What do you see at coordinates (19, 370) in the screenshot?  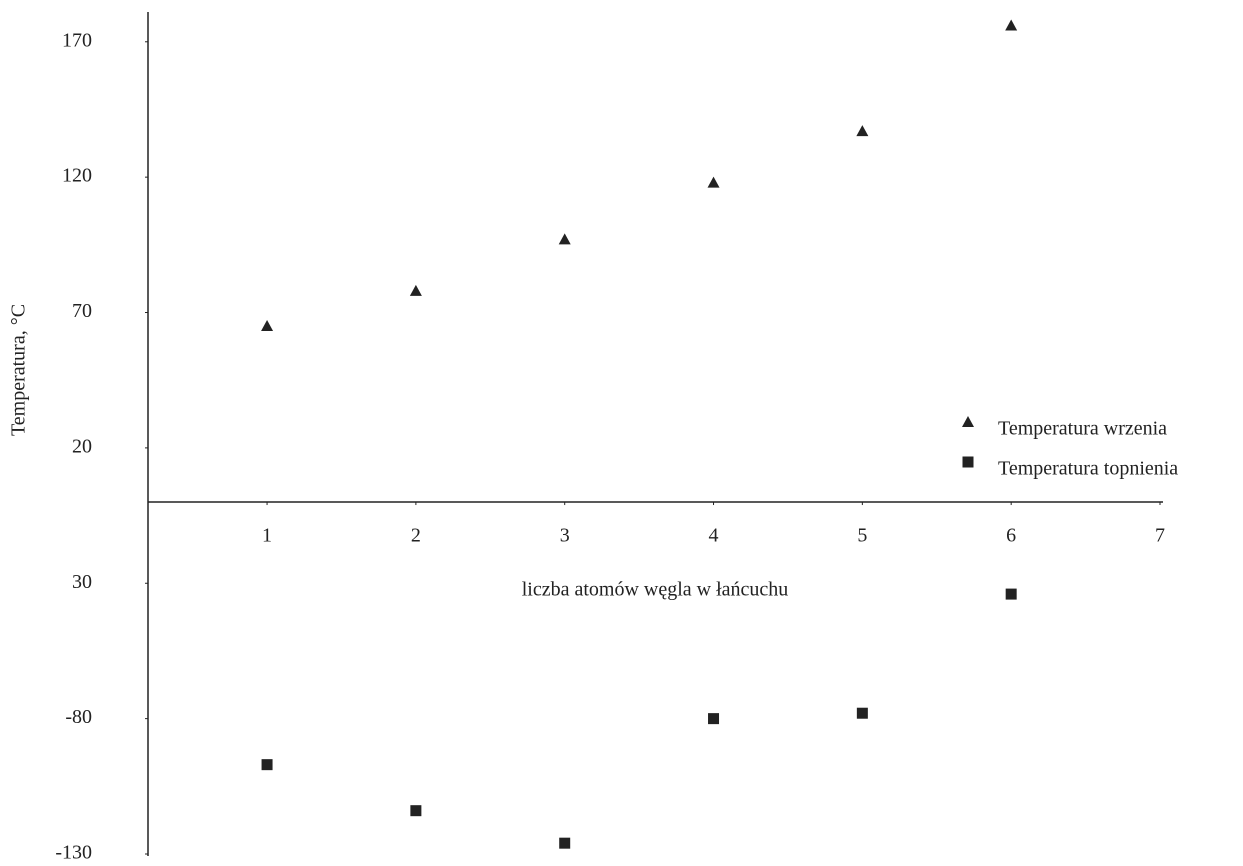 I see `y-axis-label: Temperatura, °C` at bounding box center [19, 370].